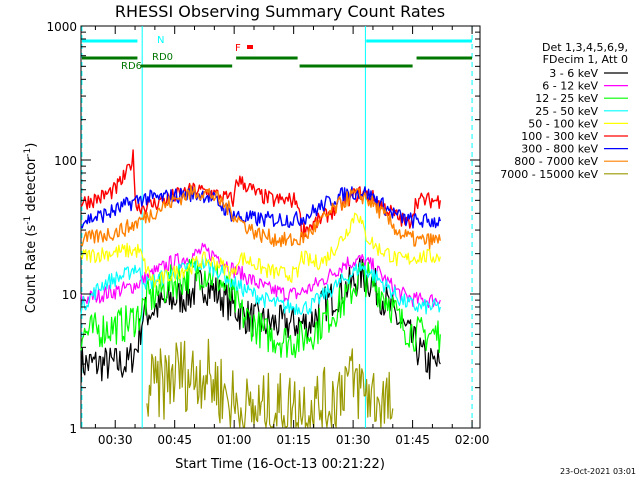  Describe the element at coordinates (353, 440) in the screenshot. I see `x-tick-label-4: 01:30` at that location.